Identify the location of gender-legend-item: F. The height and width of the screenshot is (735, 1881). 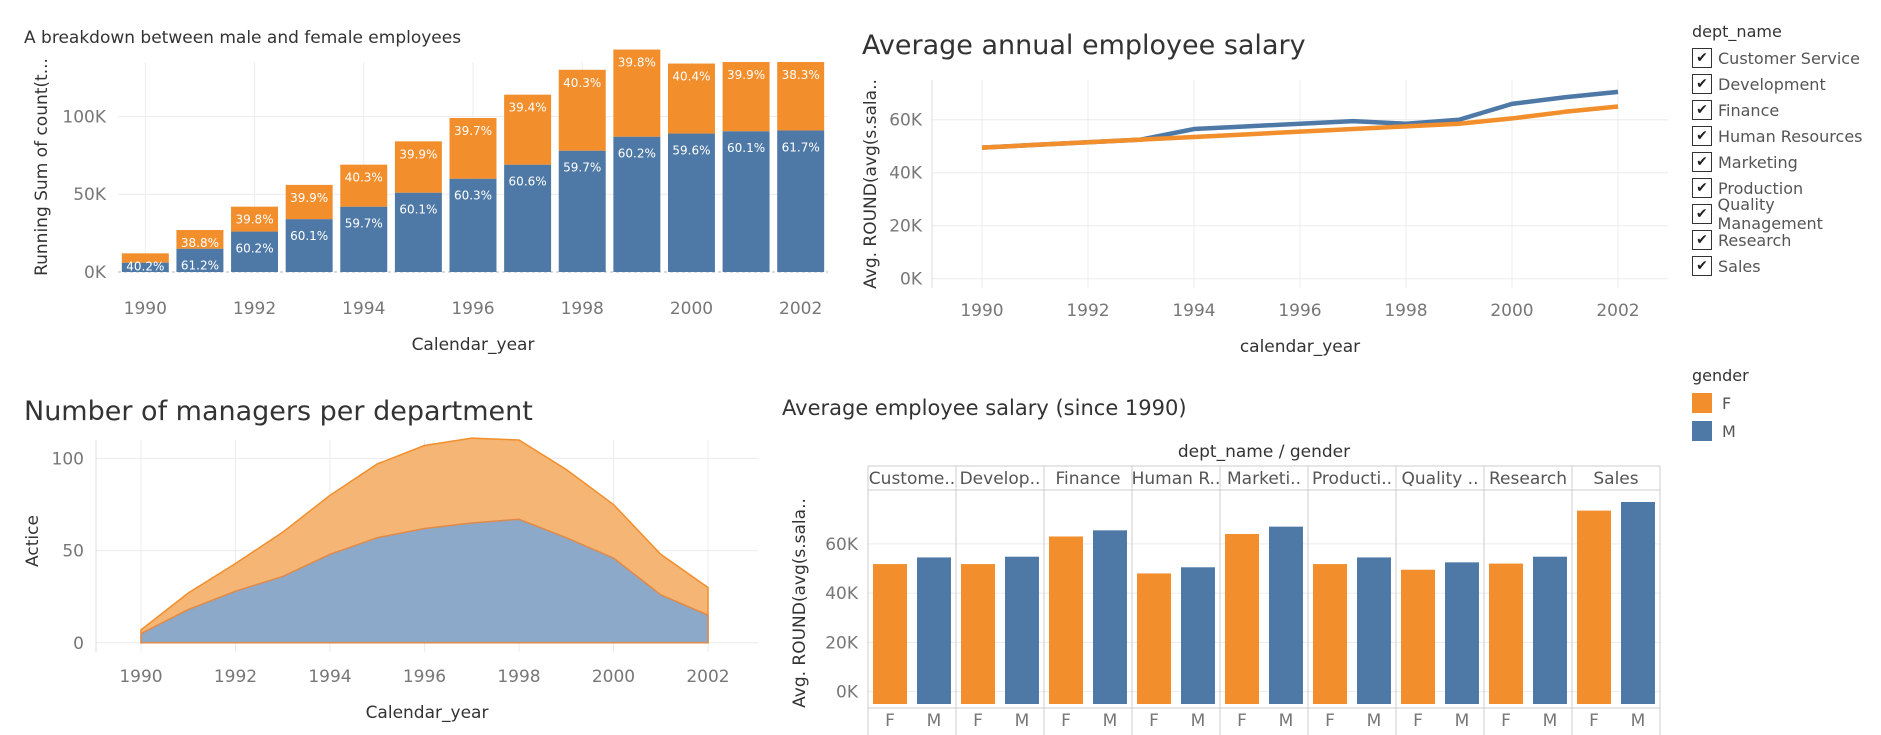
(1720, 403).